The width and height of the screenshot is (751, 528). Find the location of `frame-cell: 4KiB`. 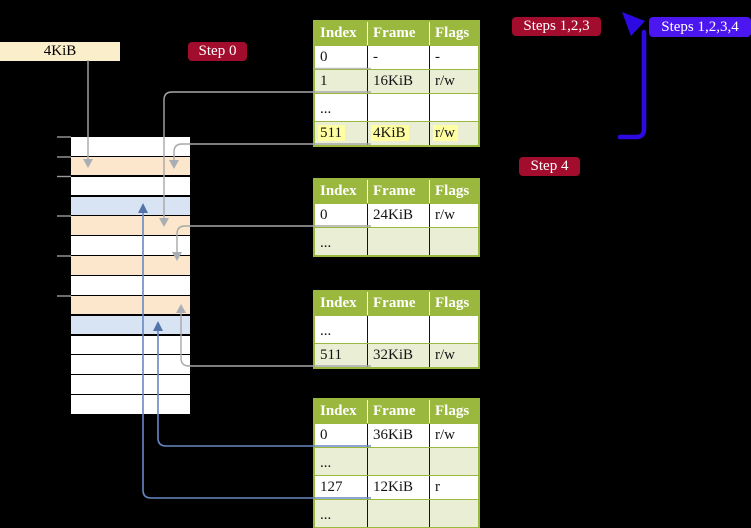

frame-cell: 4KiB is located at coordinates (399, 133).